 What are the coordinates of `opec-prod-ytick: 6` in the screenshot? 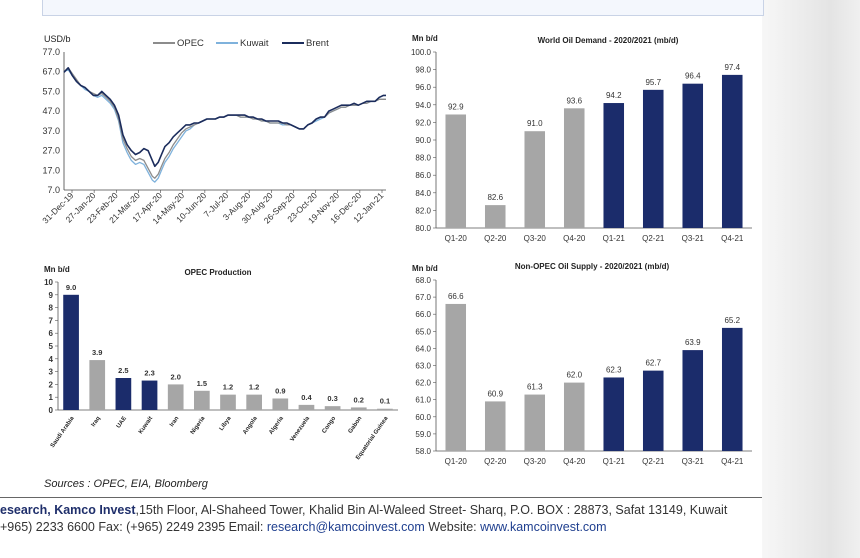 It's located at (51, 333).